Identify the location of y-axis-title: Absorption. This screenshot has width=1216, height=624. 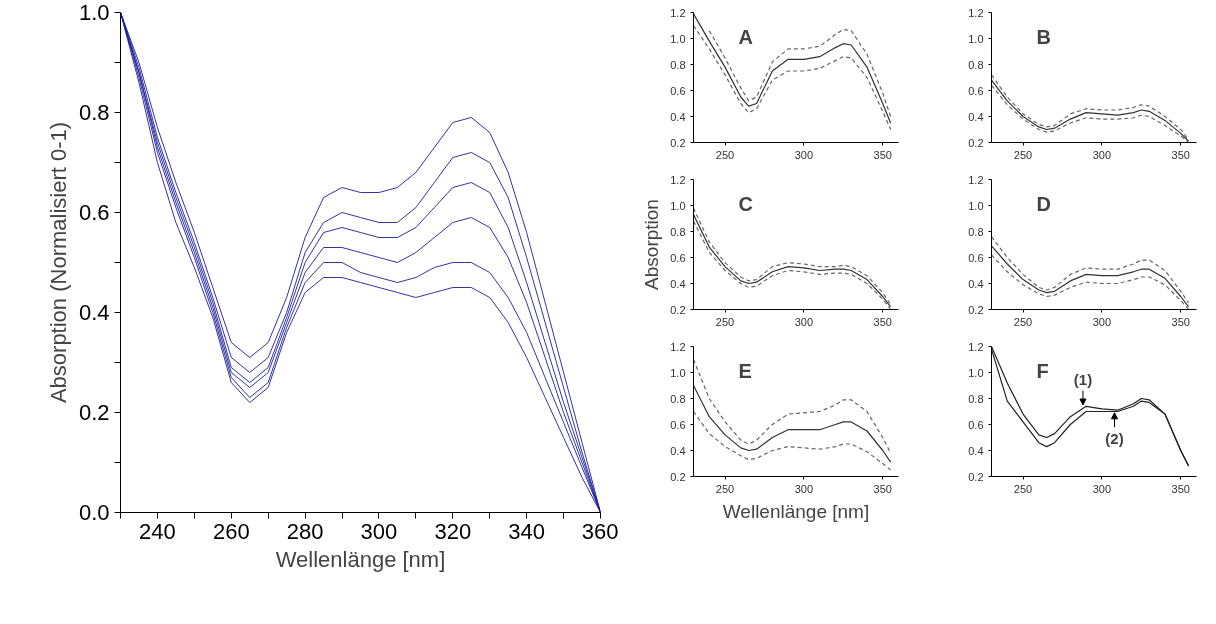
(652, 244).